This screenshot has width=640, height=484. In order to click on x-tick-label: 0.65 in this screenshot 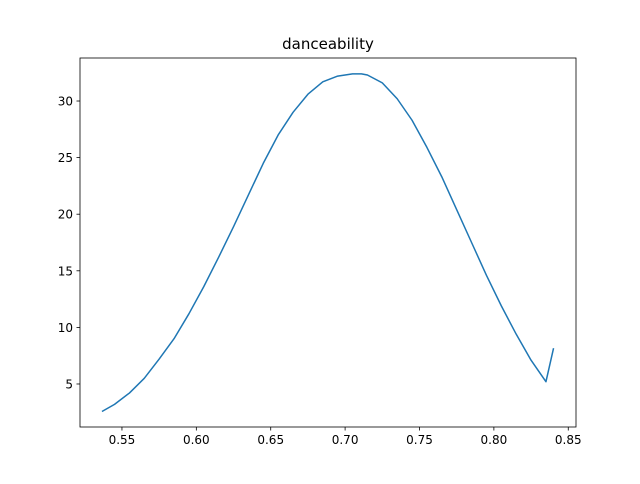, I will do `click(270, 440)`.